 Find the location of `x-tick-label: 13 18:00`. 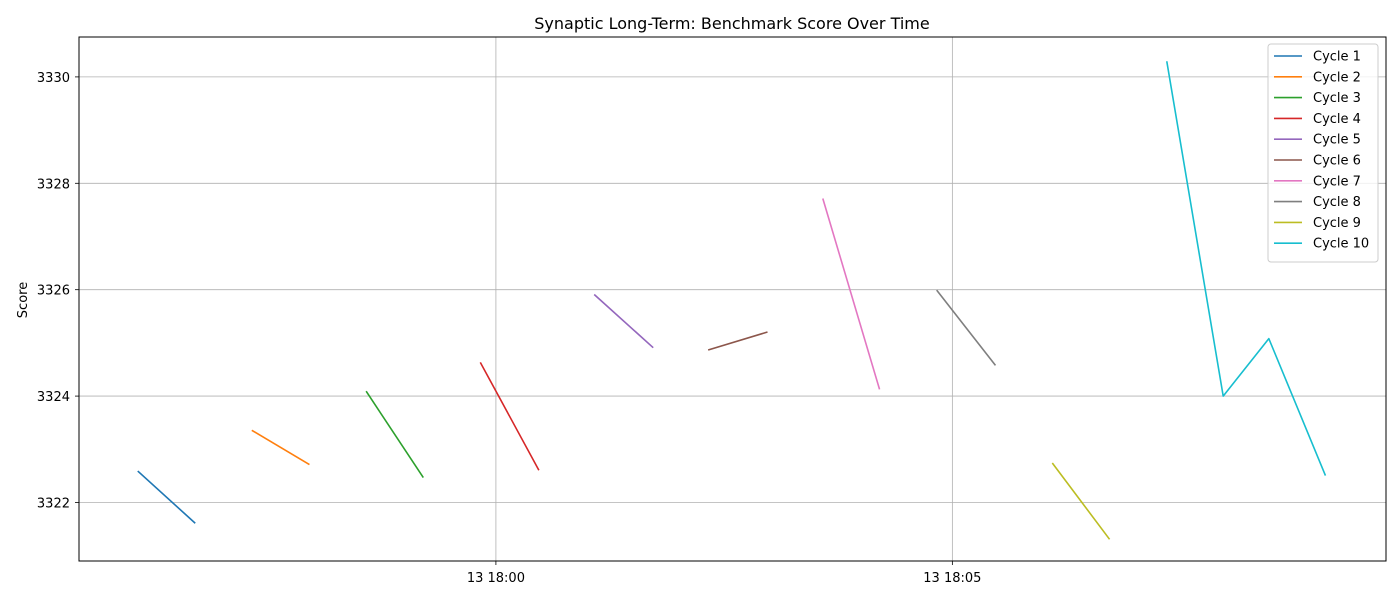

x-tick-label: 13 18:00 is located at coordinates (496, 578).